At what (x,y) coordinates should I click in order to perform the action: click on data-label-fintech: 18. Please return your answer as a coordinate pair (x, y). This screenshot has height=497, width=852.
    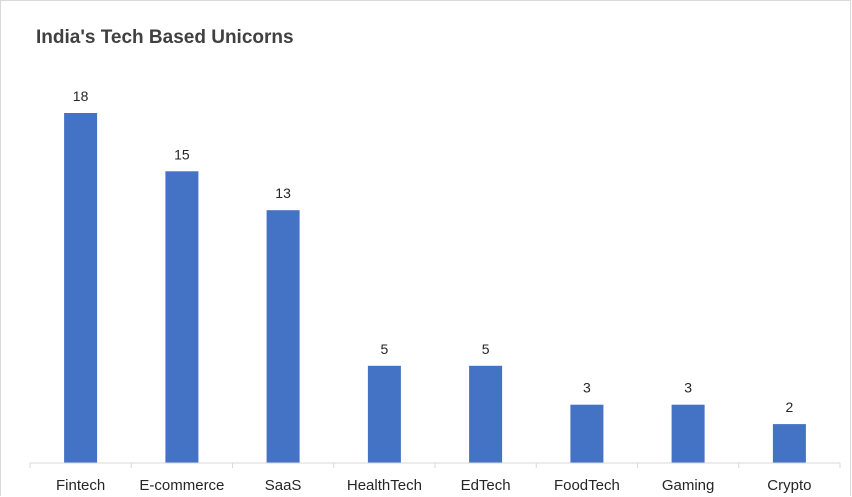
    Looking at the image, I should click on (81, 96).